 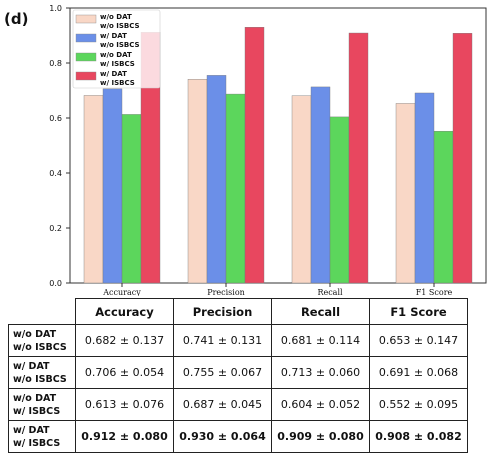 What do you see at coordinates (418, 311) in the screenshot?
I see `table-header-f1-score: F1 Score` at bounding box center [418, 311].